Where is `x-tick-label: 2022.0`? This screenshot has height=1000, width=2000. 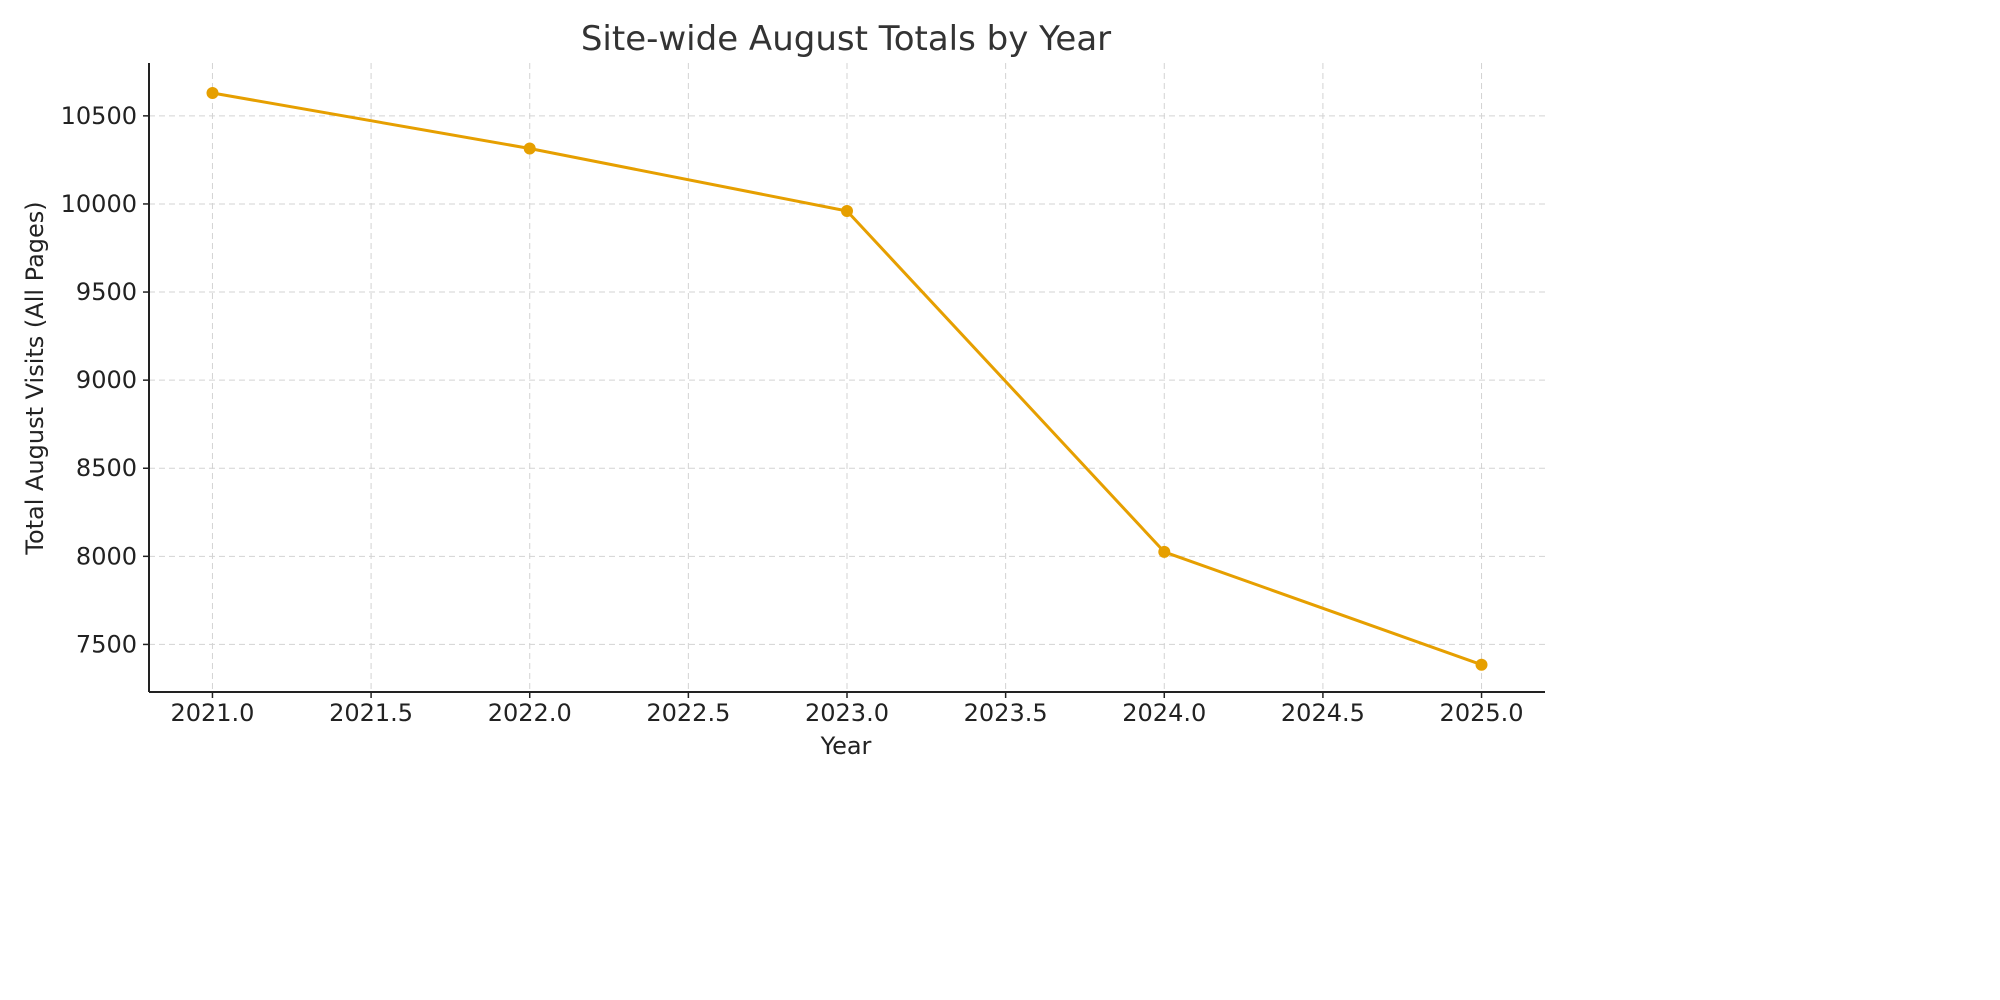 x-tick-label: 2022.0 is located at coordinates (530, 713).